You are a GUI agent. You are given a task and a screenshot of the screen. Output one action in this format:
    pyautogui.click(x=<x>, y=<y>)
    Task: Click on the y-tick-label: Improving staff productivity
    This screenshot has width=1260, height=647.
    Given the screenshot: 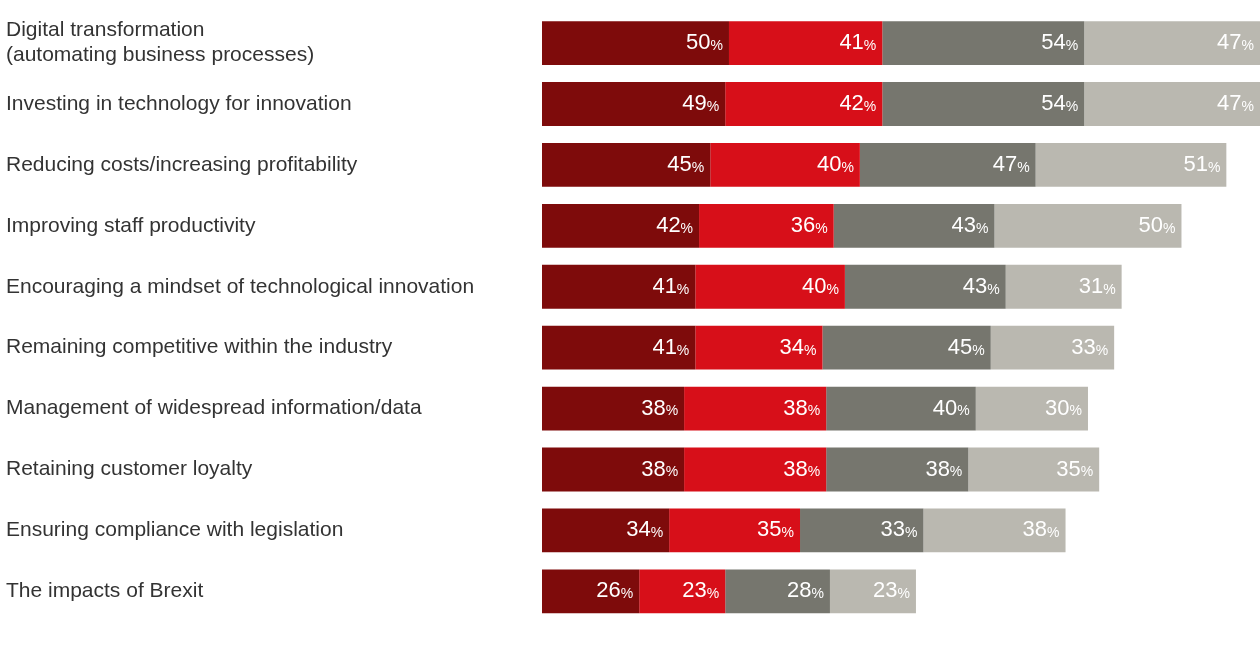 What is the action you would take?
    pyautogui.click(x=131, y=224)
    